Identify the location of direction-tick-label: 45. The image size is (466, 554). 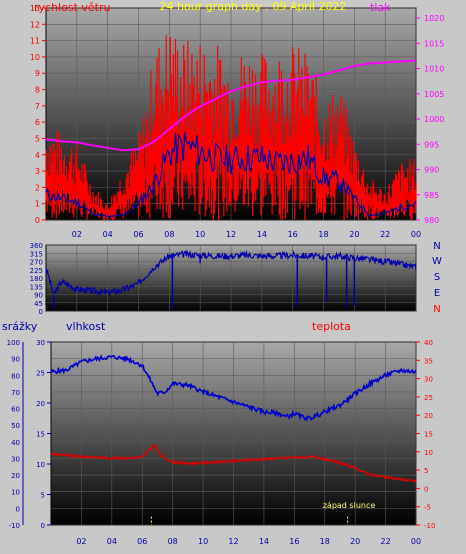
(38, 304).